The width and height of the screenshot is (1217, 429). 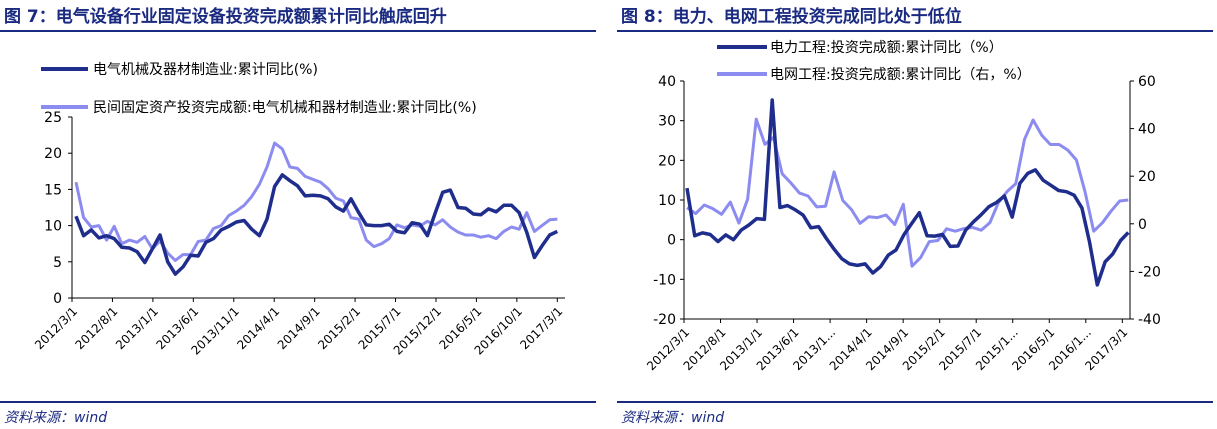 What do you see at coordinates (1147, 82) in the screenshot?
I see `right-right-y-tick-label: 60` at bounding box center [1147, 82].